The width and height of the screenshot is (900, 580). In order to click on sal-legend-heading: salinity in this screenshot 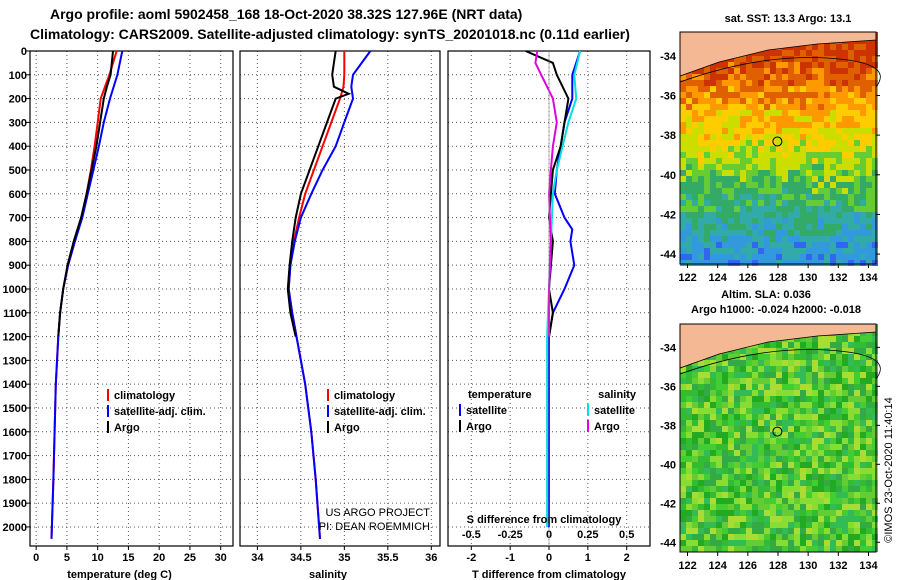, I will do `click(617, 395)`.